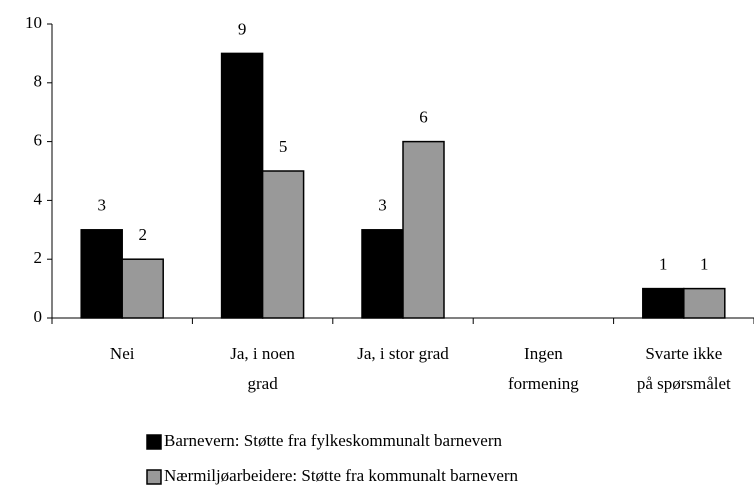 The image size is (754, 495). Describe the element at coordinates (38, 198) in the screenshot. I see `y-tick-label: 4` at that location.